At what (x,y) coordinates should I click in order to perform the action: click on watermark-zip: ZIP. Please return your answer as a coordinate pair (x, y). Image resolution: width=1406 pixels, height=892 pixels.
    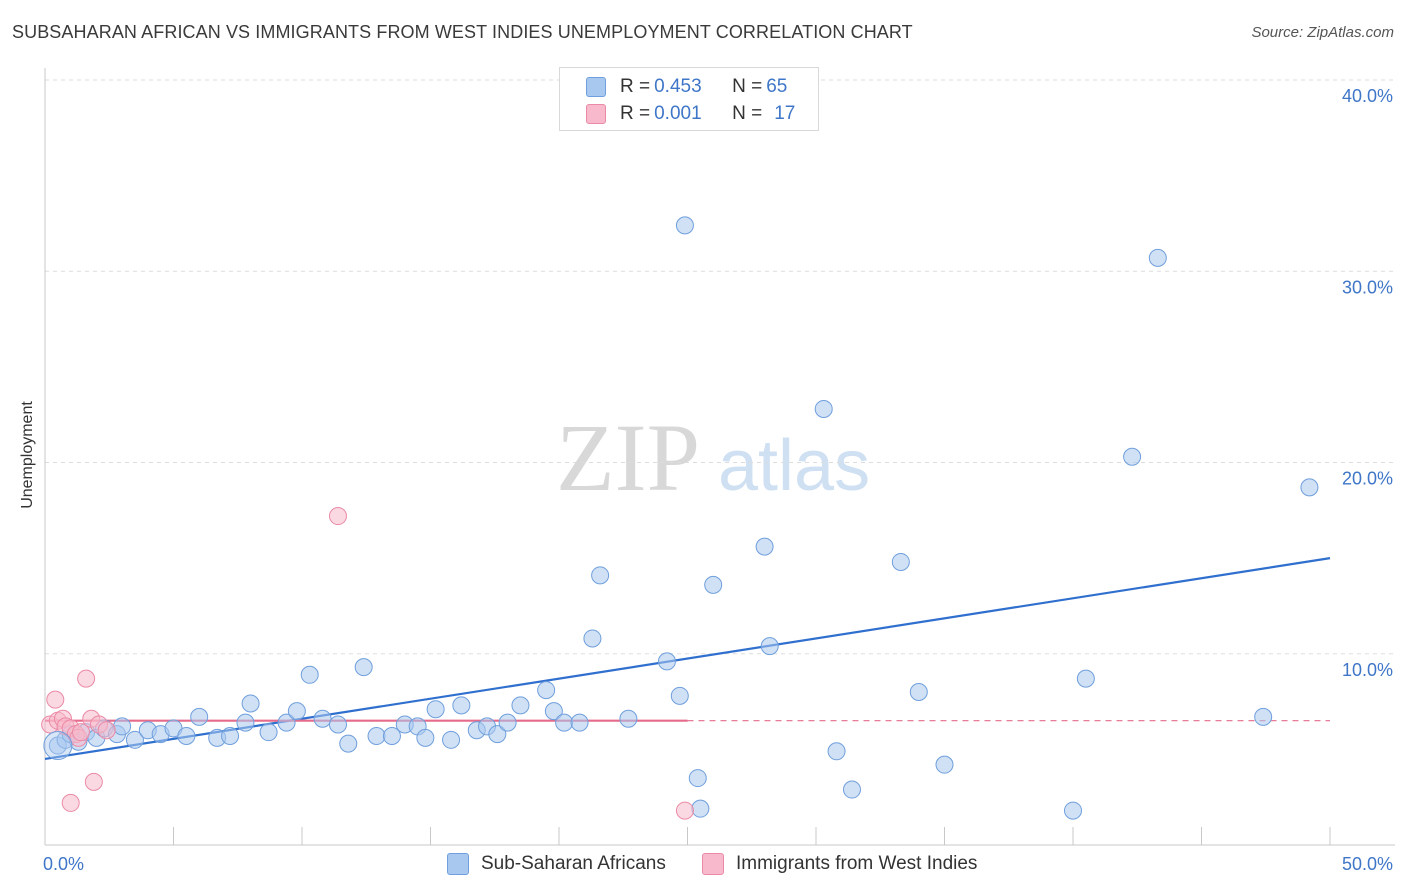
    Looking at the image, I should click on (628, 457).